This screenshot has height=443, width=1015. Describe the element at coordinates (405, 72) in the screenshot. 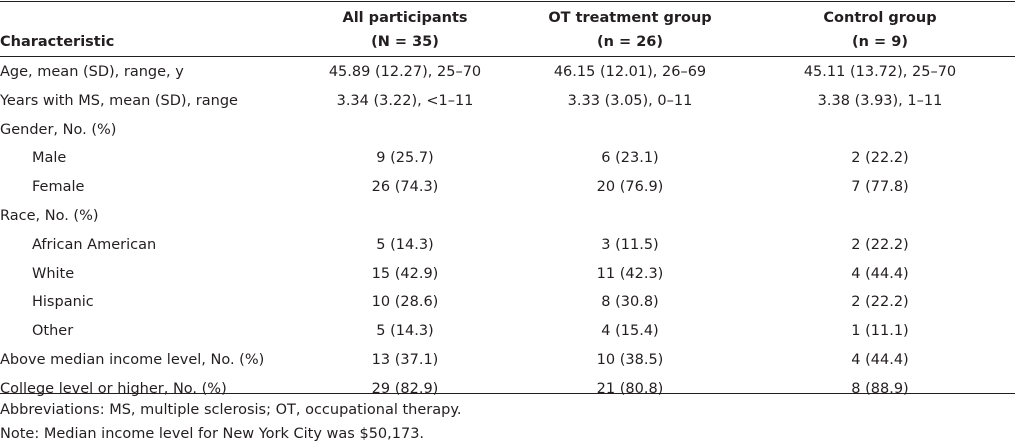

I see `cell-value: 45.89 (12.27), 25–70` at that location.